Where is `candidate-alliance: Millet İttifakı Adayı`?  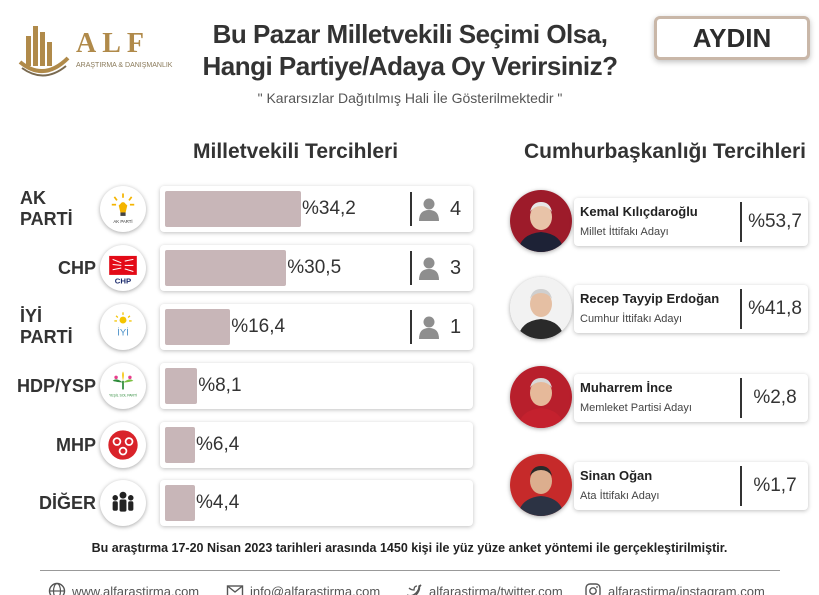
candidate-alliance: Millet İttifakı Adayı is located at coordinates (624, 232).